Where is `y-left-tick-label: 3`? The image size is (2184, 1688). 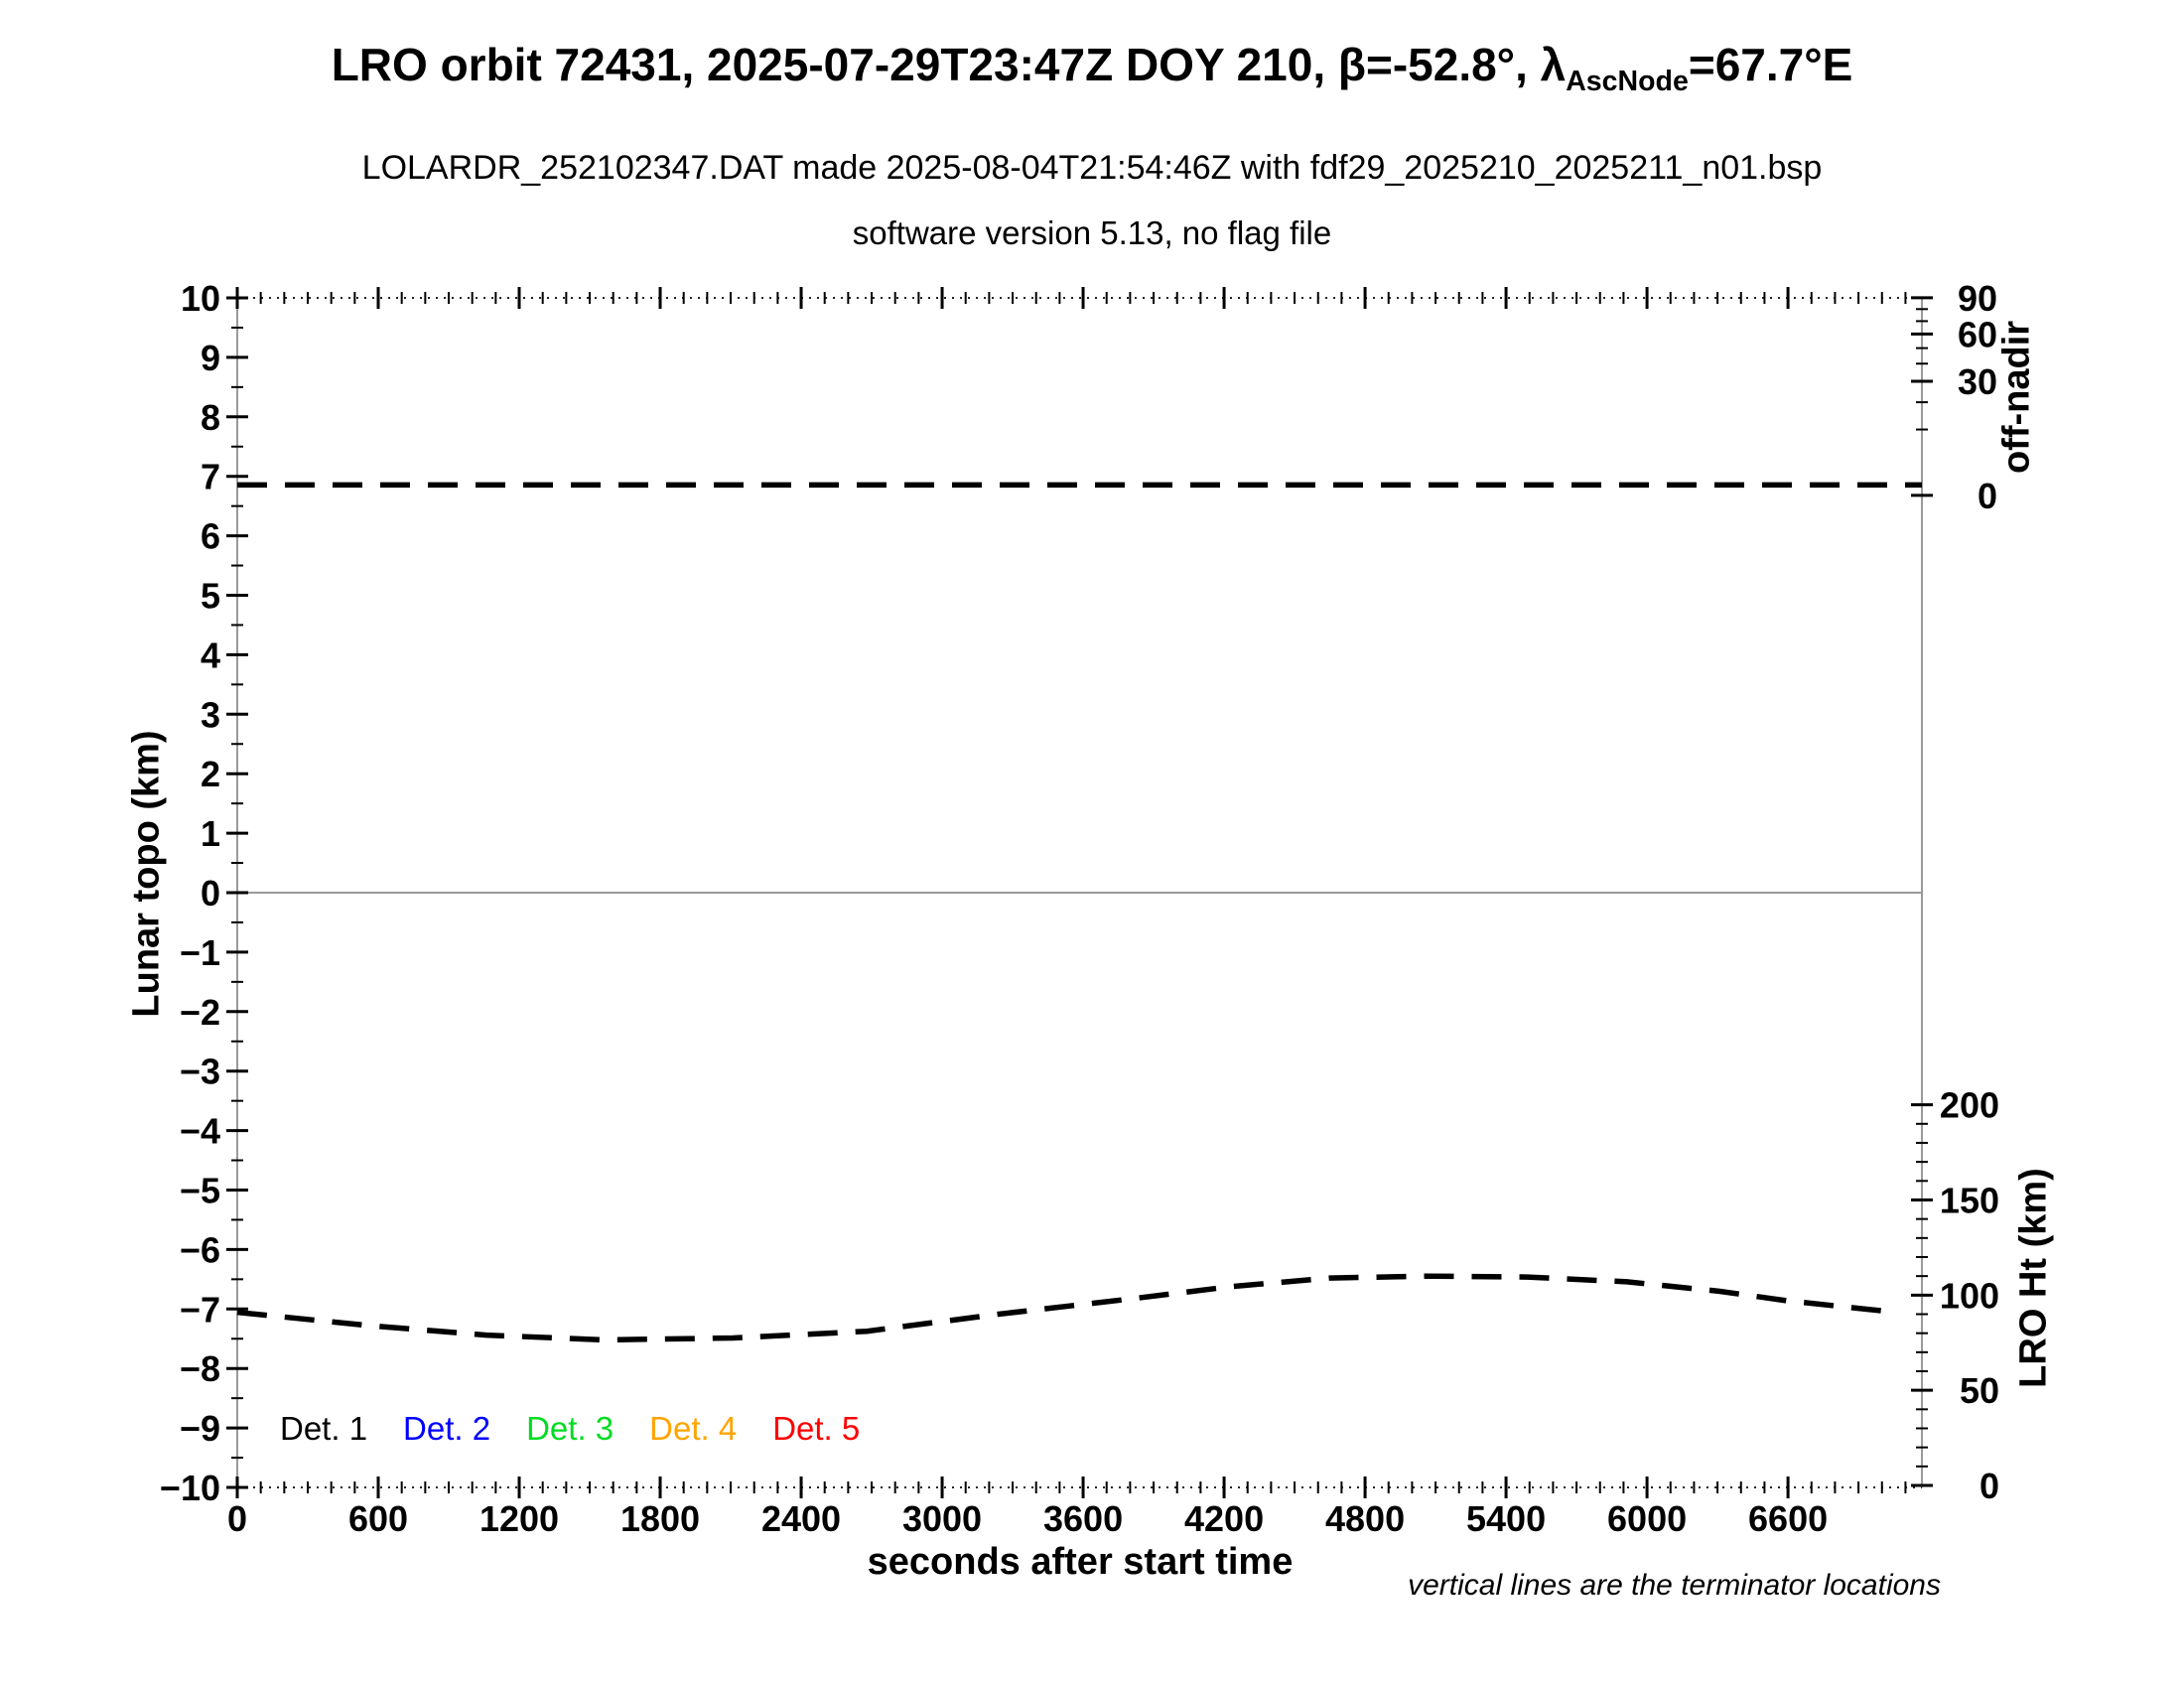 y-left-tick-label: 3 is located at coordinates (210, 714).